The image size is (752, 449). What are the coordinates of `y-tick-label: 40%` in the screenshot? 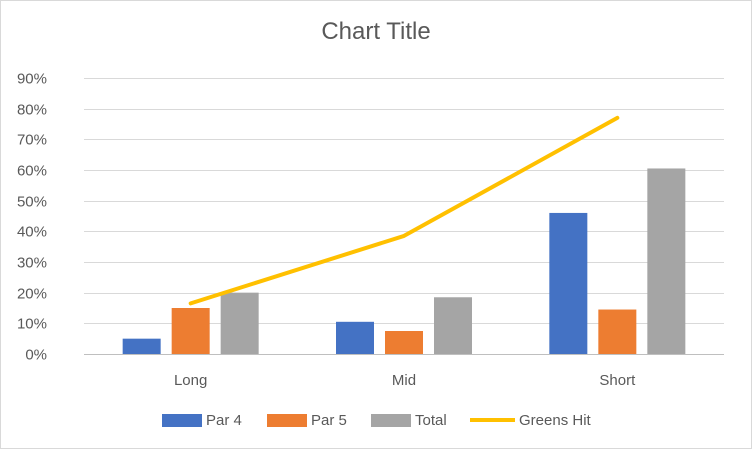 It's located at (32, 232).